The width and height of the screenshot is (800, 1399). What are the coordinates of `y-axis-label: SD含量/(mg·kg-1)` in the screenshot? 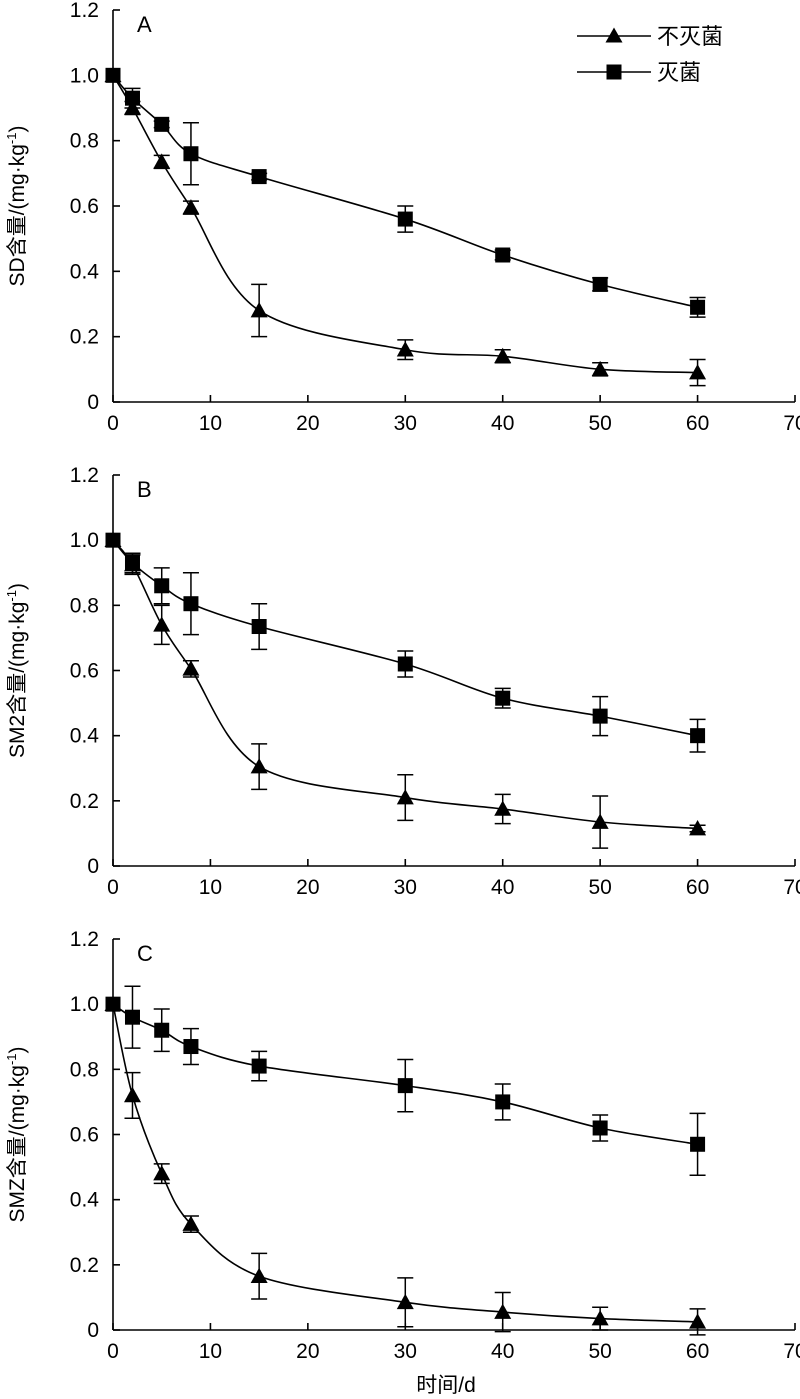 It's located at (16, 206).